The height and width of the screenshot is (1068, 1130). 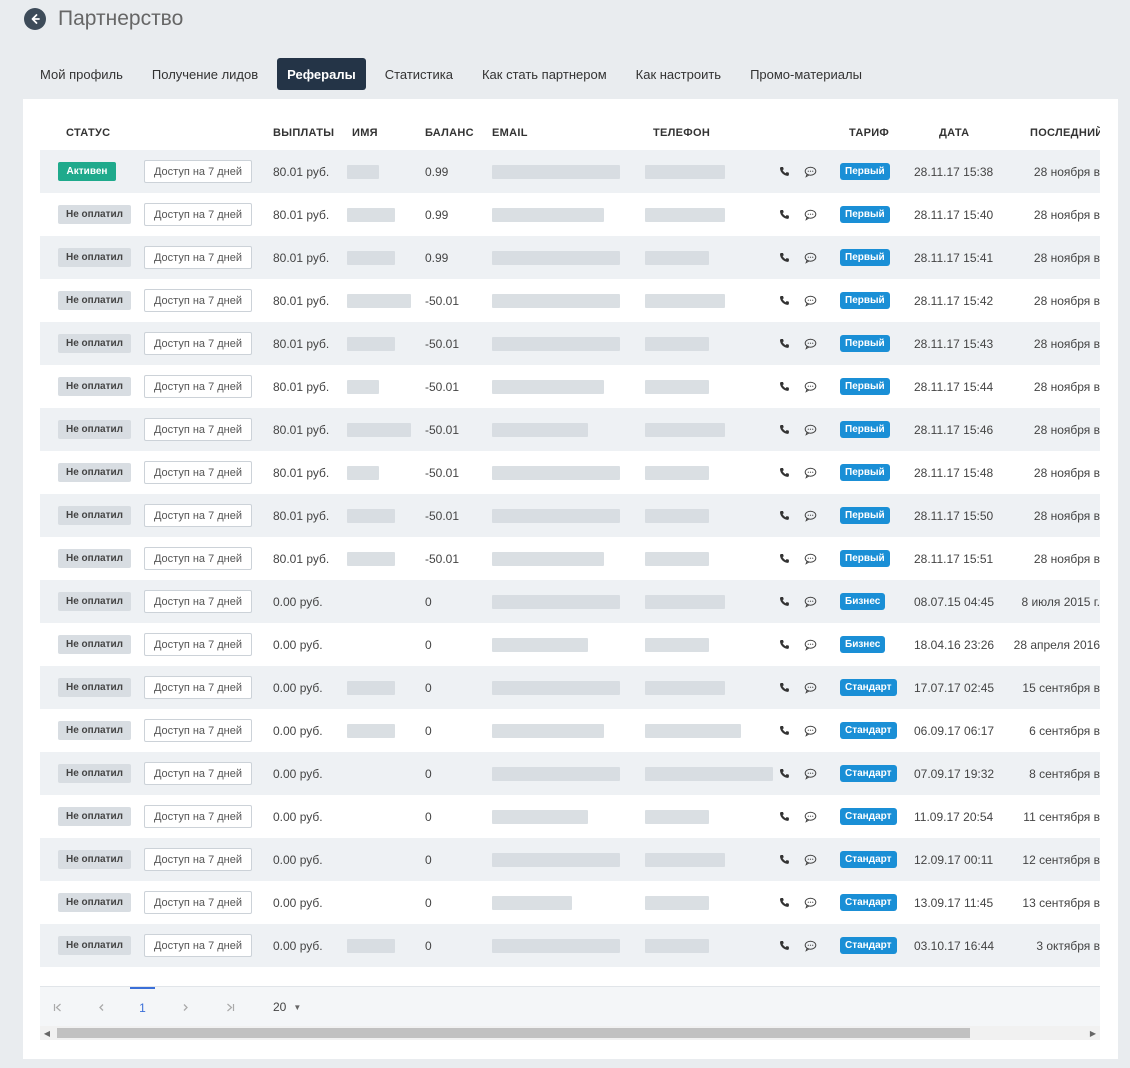 What do you see at coordinates (35, 19) in the screenshot?
I see `back-arrow-icon` at bounding box center [35, 19].